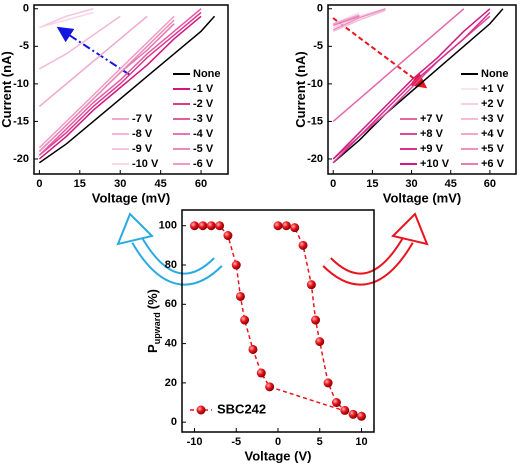 The image size is (520, 464). What do you see at coordinates (21, 84) in the screenshot?
I see `y-tick-label: -10` at bounding box center [21, 84].